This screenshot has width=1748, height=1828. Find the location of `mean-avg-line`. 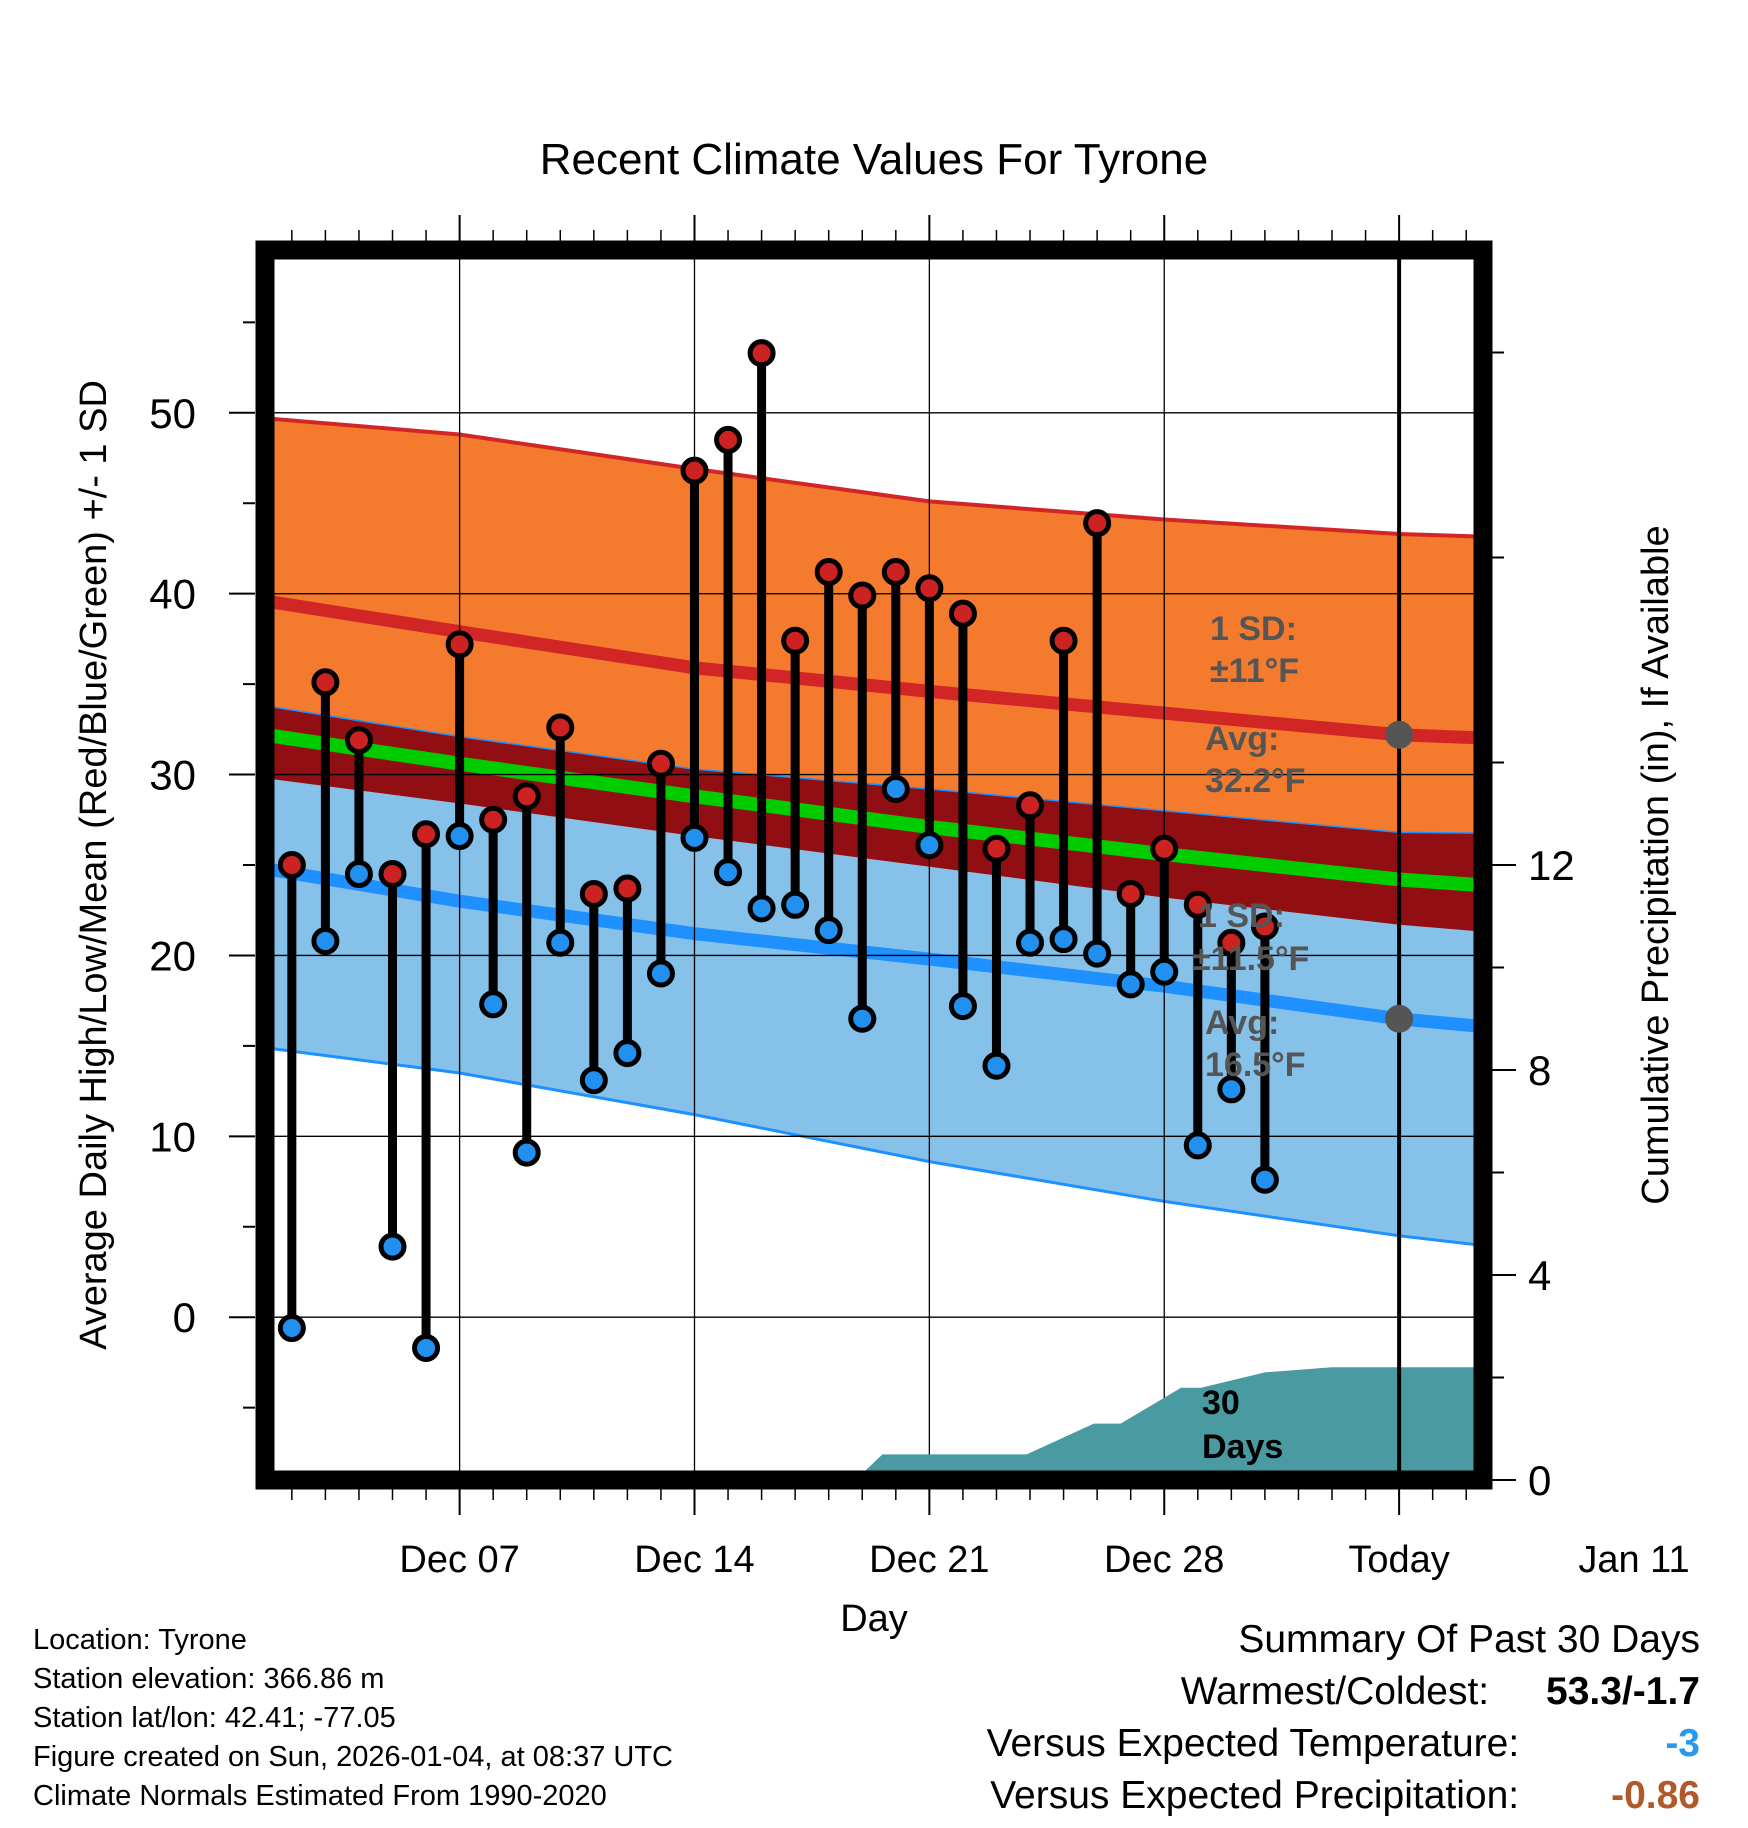

mean-avg-line is located at coordinates (874, 810).